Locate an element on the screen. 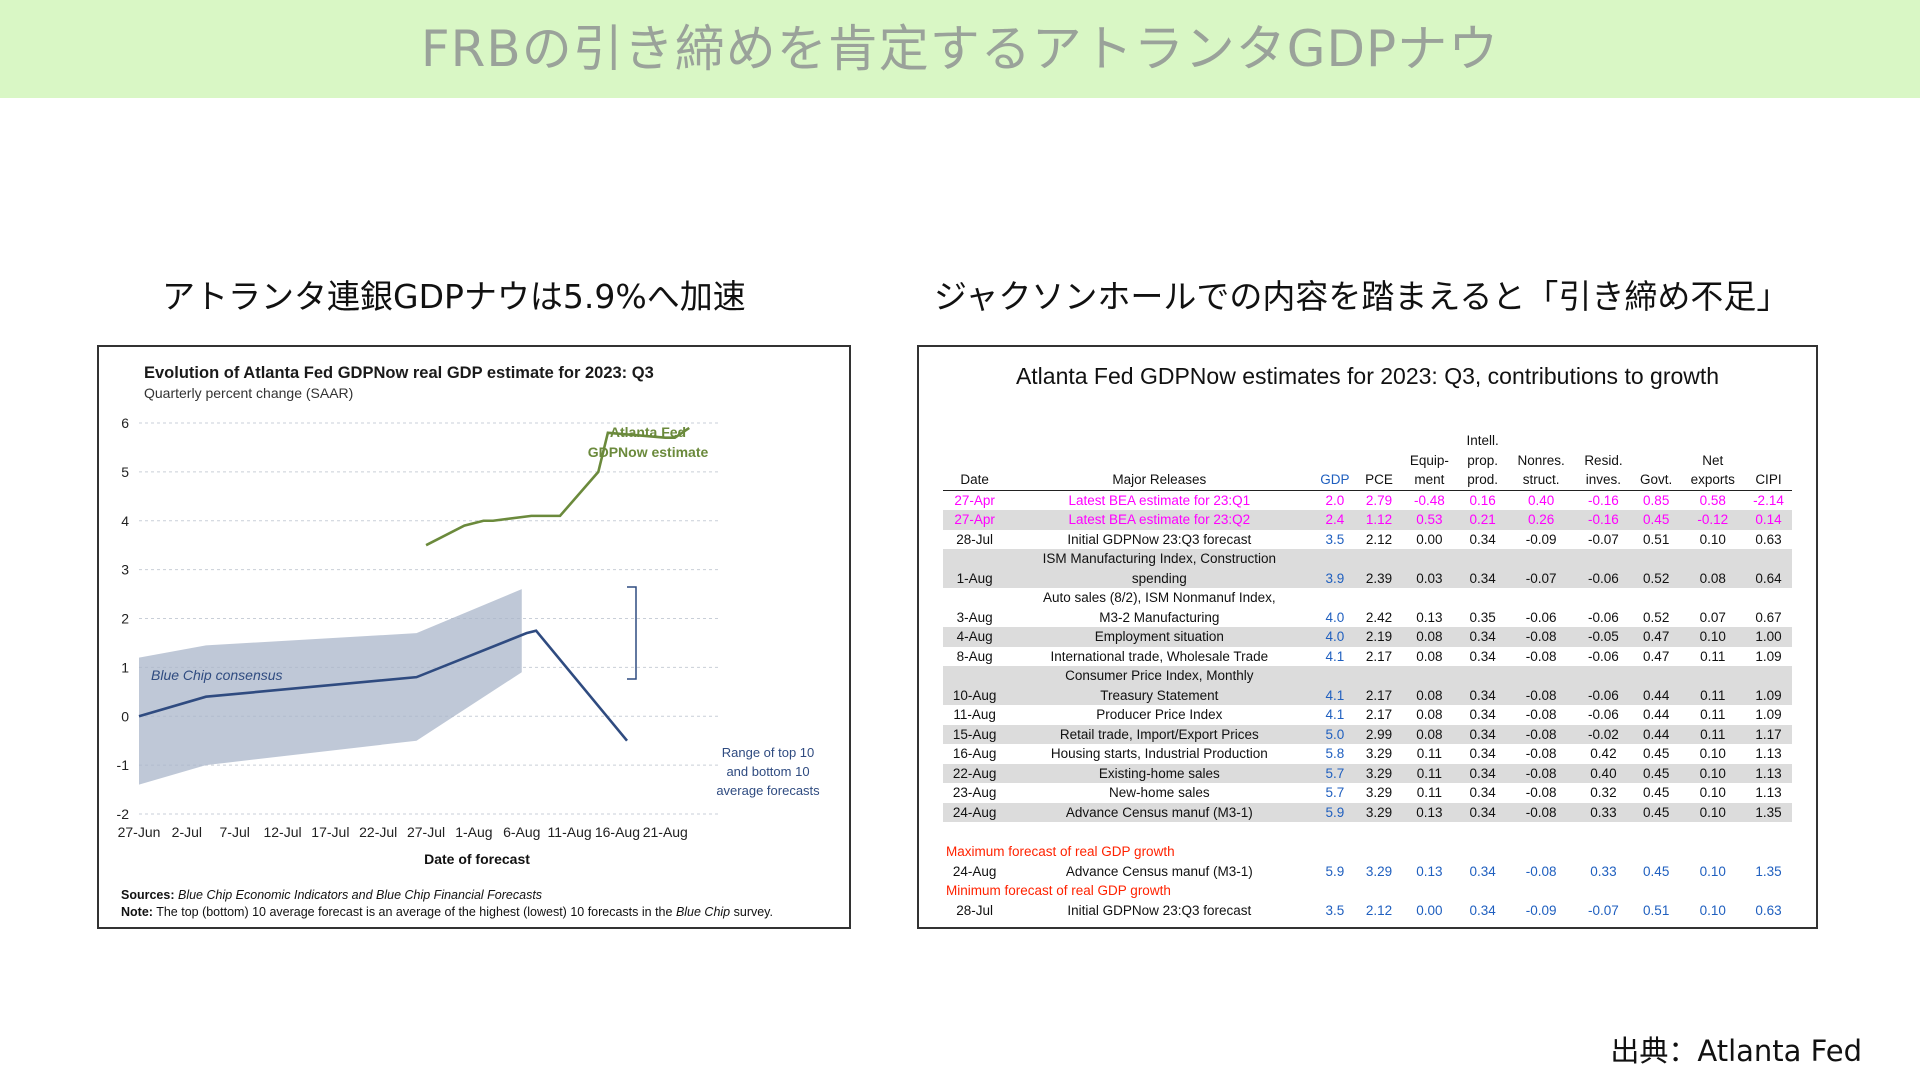  value-cell: 3.5 is located at coordinates (1335, 910).